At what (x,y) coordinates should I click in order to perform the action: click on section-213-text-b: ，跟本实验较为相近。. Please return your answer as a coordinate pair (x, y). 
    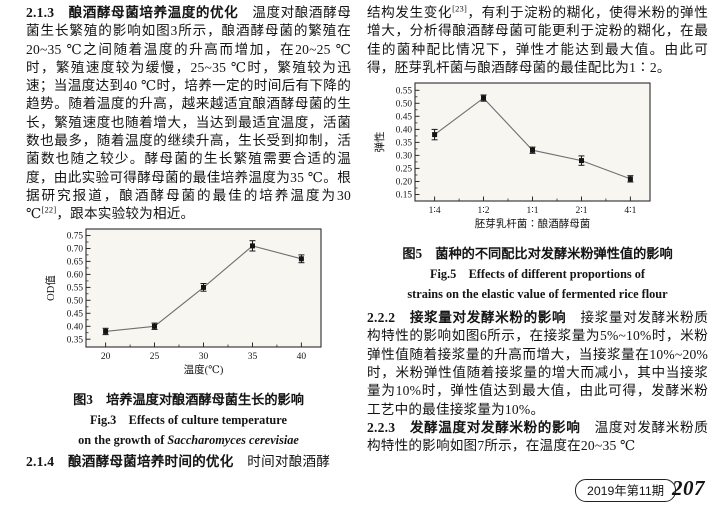
    Looking at the image, I should click on (125, 214).